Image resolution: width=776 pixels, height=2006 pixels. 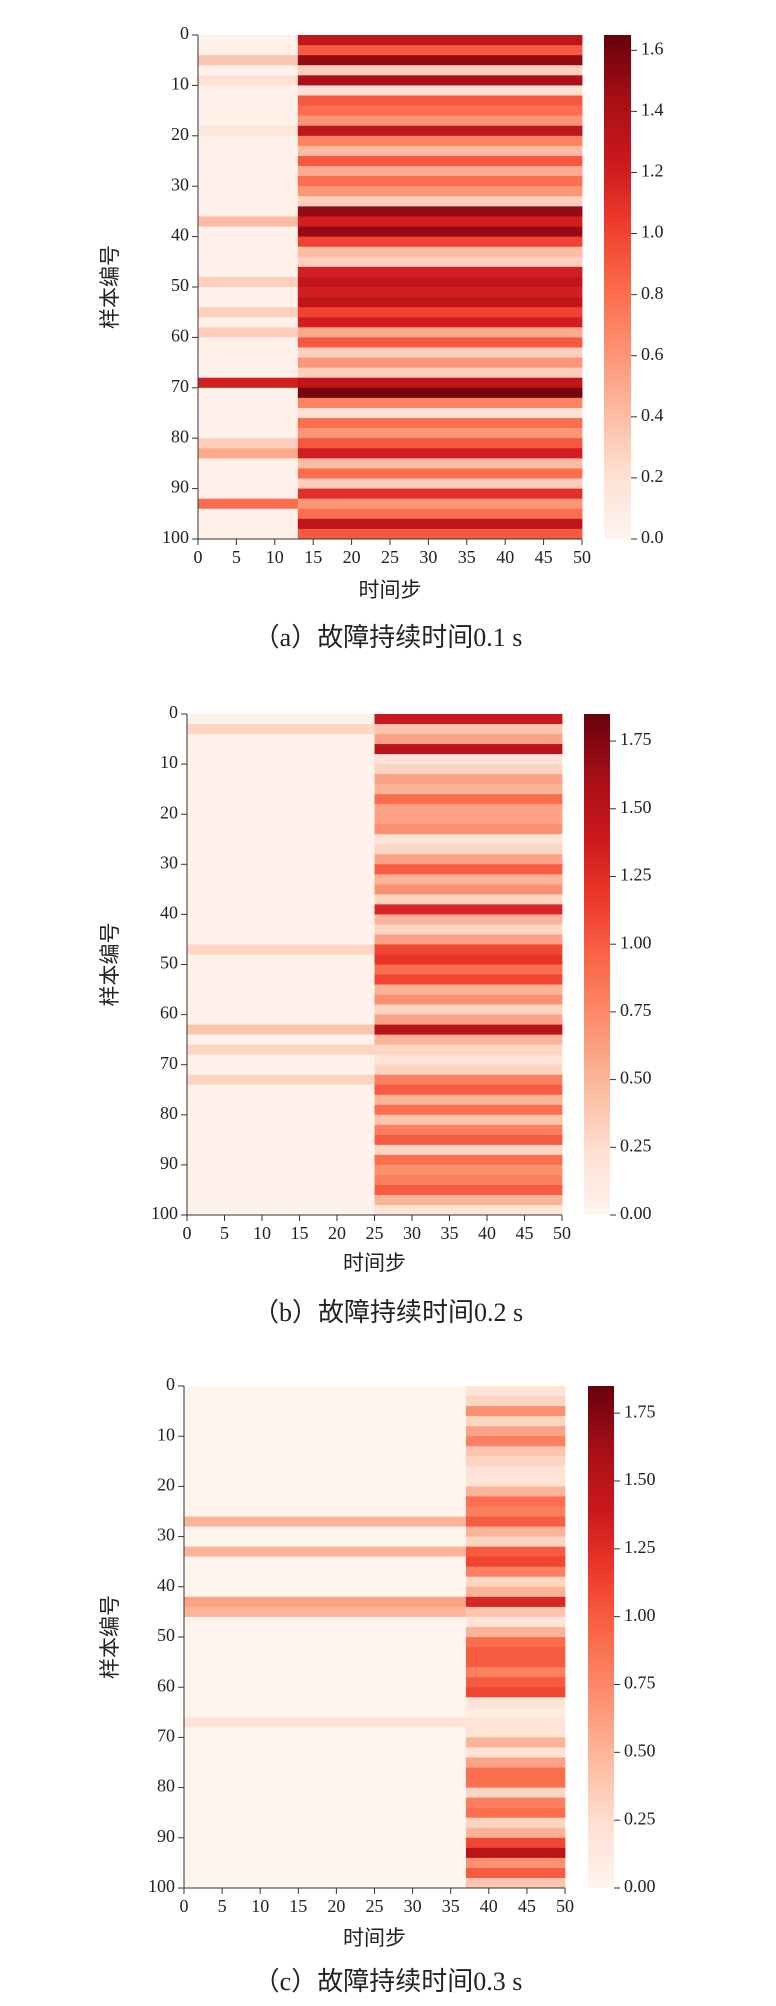 I want to click on y-tick-label: 40, so click(x=169, y=913).